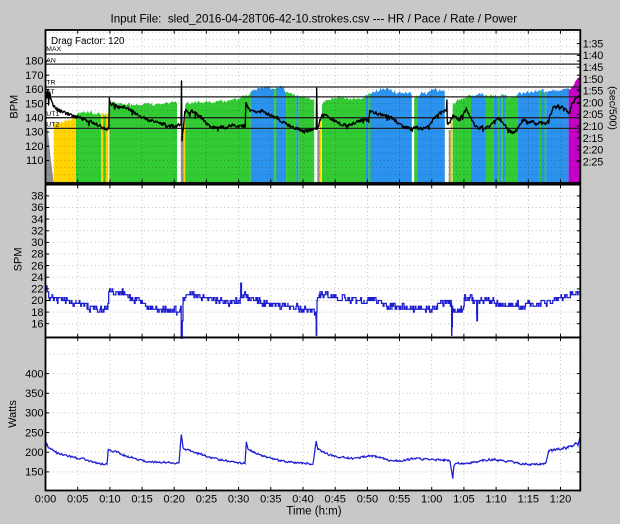 The image size is (620, 524). What do you see at coordinates (34, 90) in the screenshot?
I see `svg-text: 160` at bounding box center [34, 90].